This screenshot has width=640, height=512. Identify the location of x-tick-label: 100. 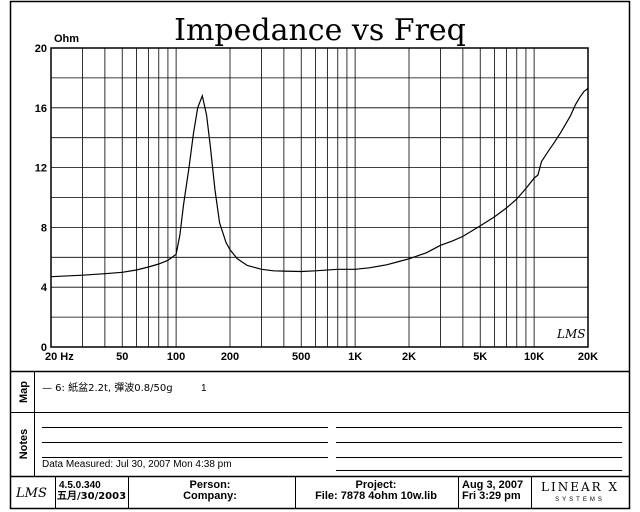
(176, 357).